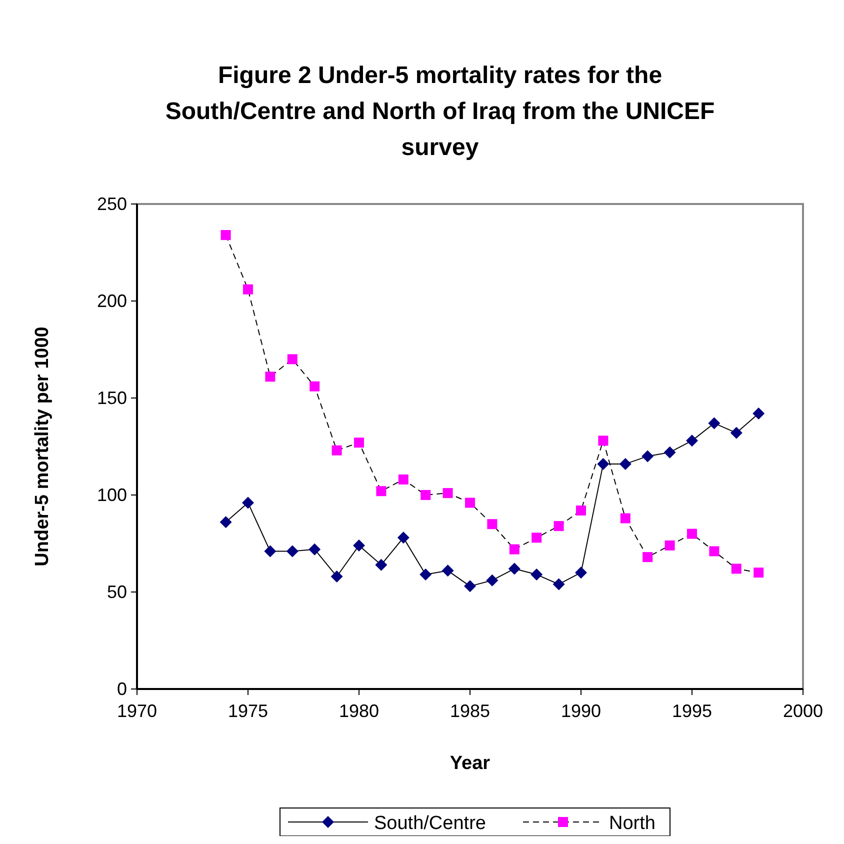 Image resolution: width=844 pixels, height=844 pixels. What do you see at coordinates (440, 111) in the screenshot?
I see `chart-title: Figure 2 Under-5 mortality rates for the South/Centre and North of Iraq from the UNICEF survey` at bounding box center [440, 111].